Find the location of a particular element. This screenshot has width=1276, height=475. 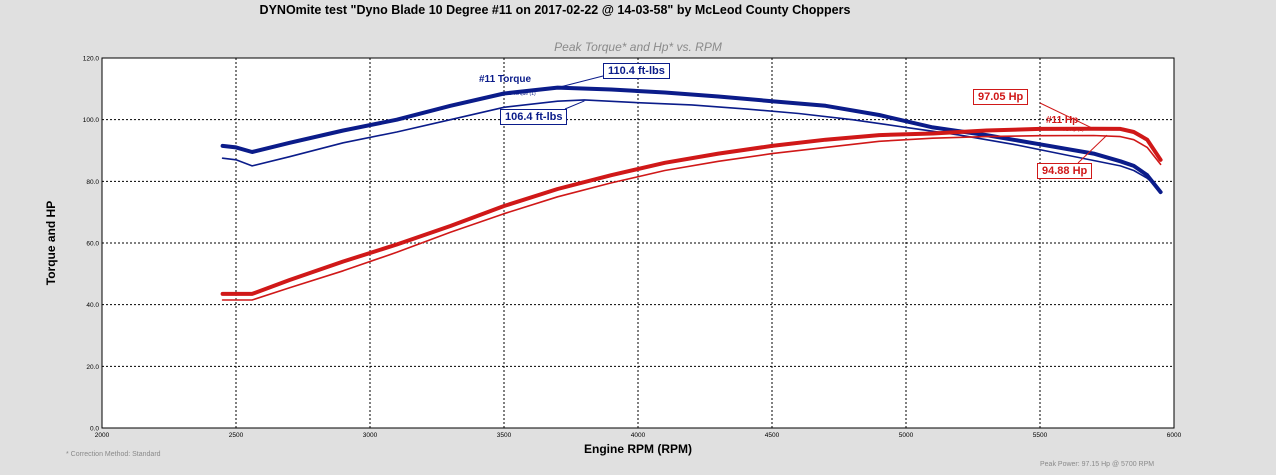

x-tick-label: 5500 is located at coordinates (1040, 435).